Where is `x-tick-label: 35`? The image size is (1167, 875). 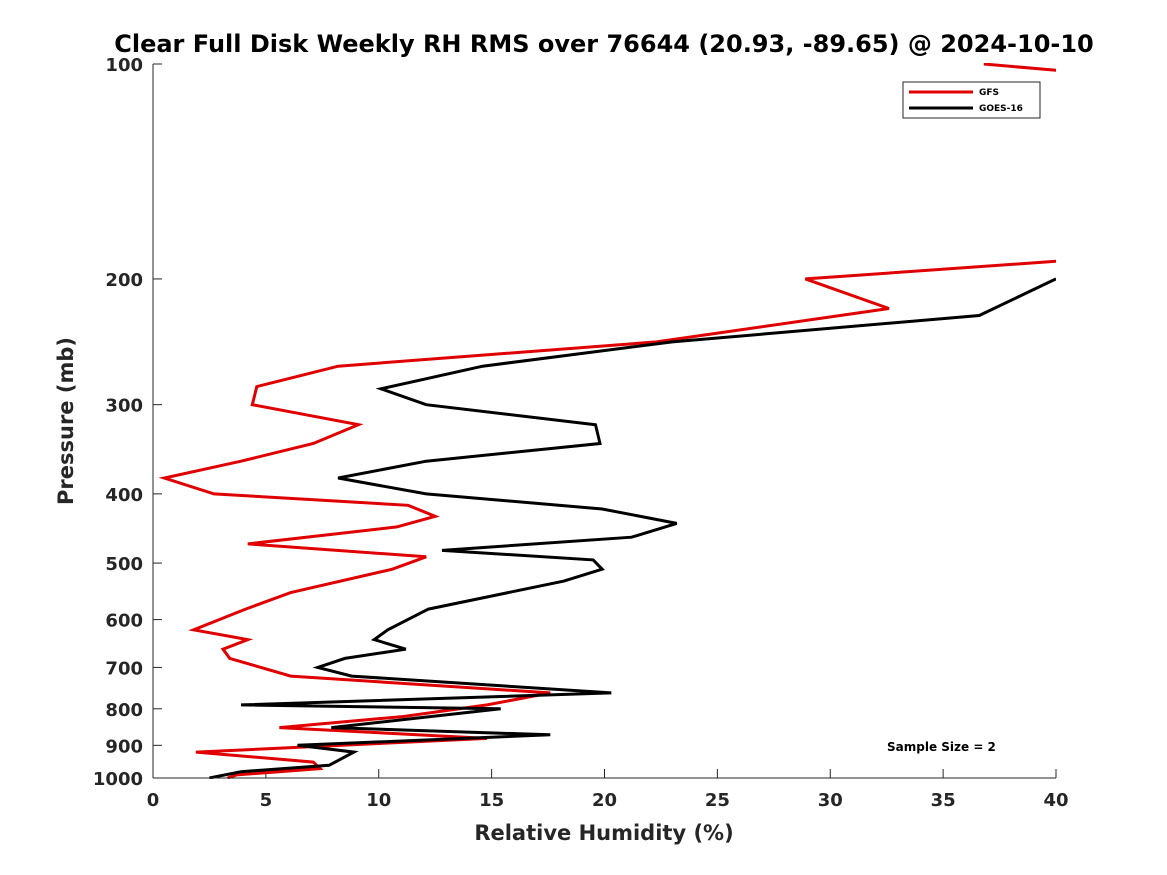 x-tick-label: 35 is located at coordinates (943, 800).